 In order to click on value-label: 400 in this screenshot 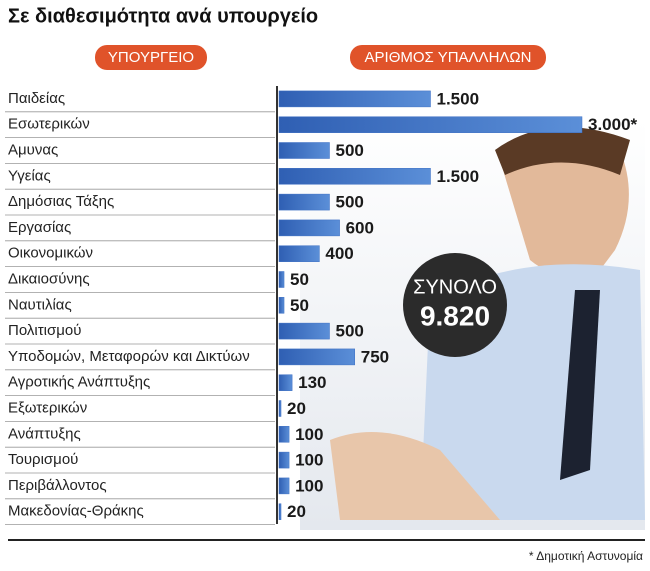, I will do `click(339, 253)`.